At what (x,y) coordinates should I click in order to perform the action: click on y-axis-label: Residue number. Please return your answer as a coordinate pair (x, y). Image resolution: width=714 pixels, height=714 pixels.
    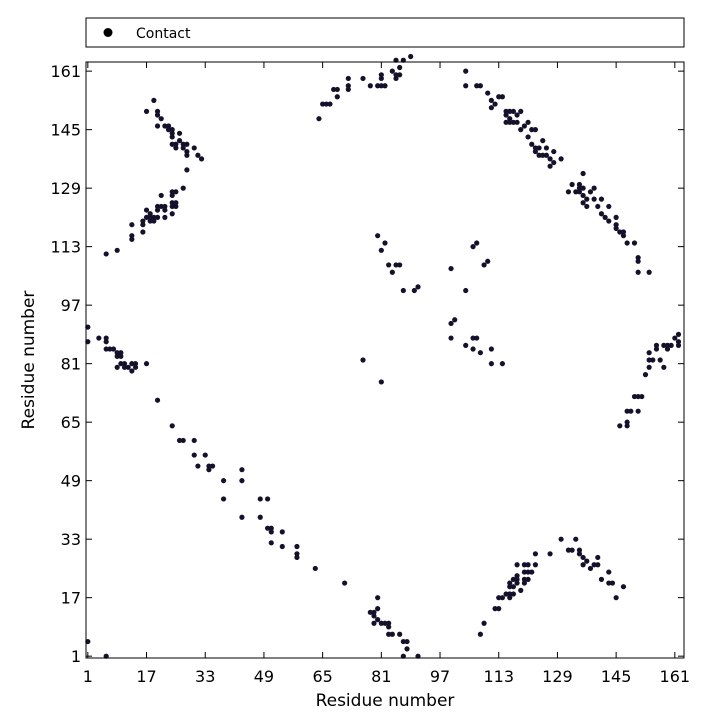
    Looking at the image, I should click on (29, 360).